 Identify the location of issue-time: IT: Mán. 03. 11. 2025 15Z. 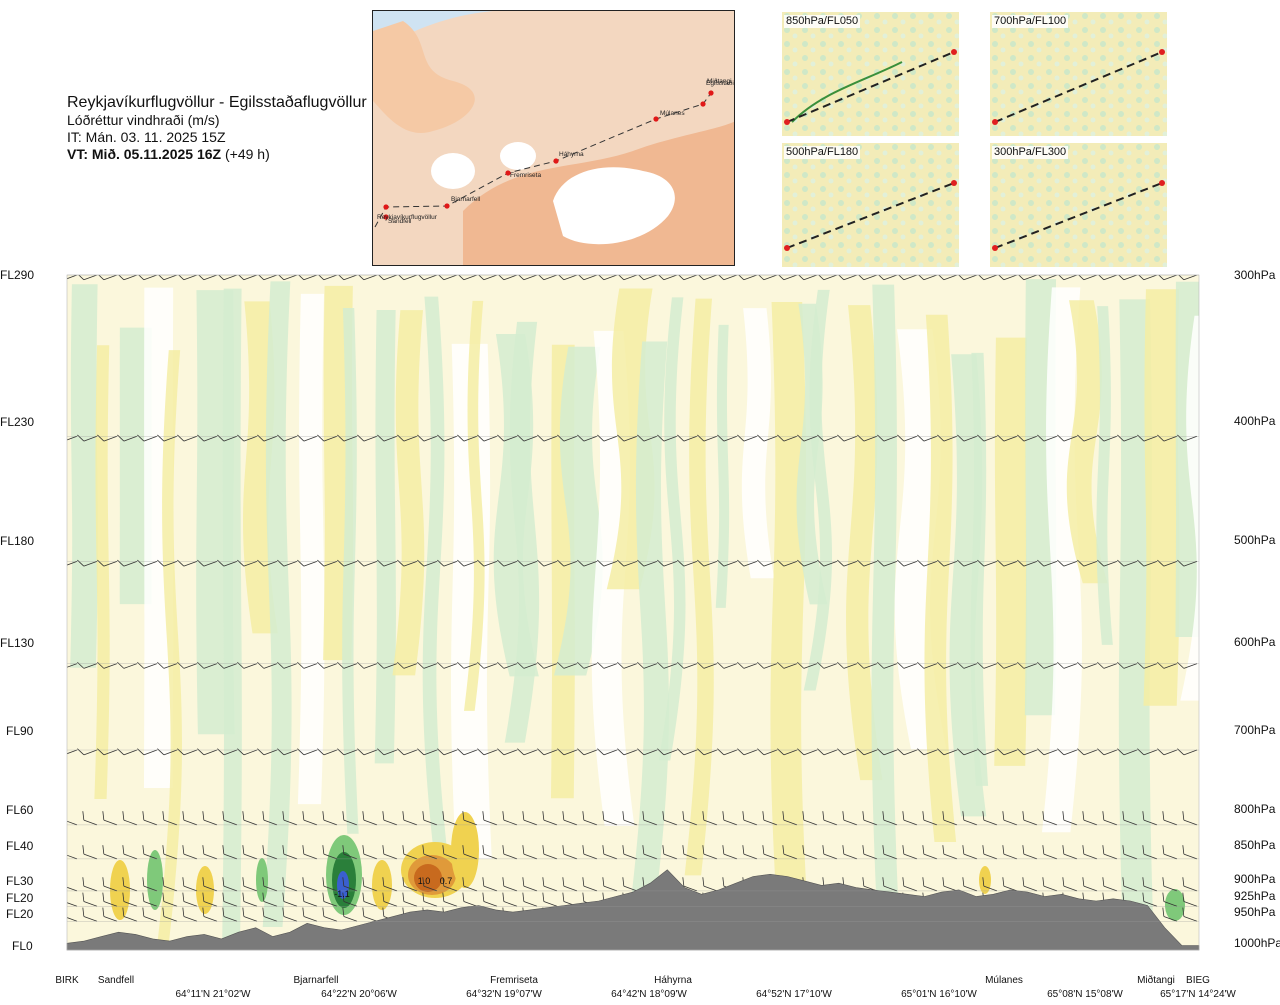
(146, 137).